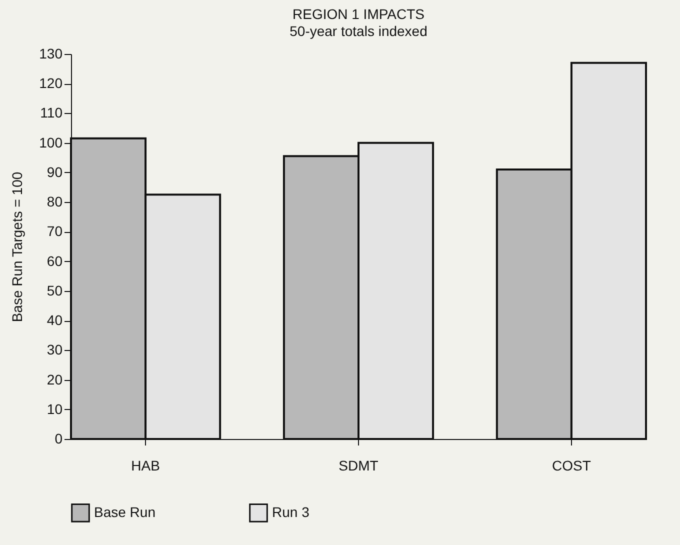  What do you see at coordinates (145, 466) in the screenshot?
I see `x-tick-label: HAB` at bounding box center [145, 466].